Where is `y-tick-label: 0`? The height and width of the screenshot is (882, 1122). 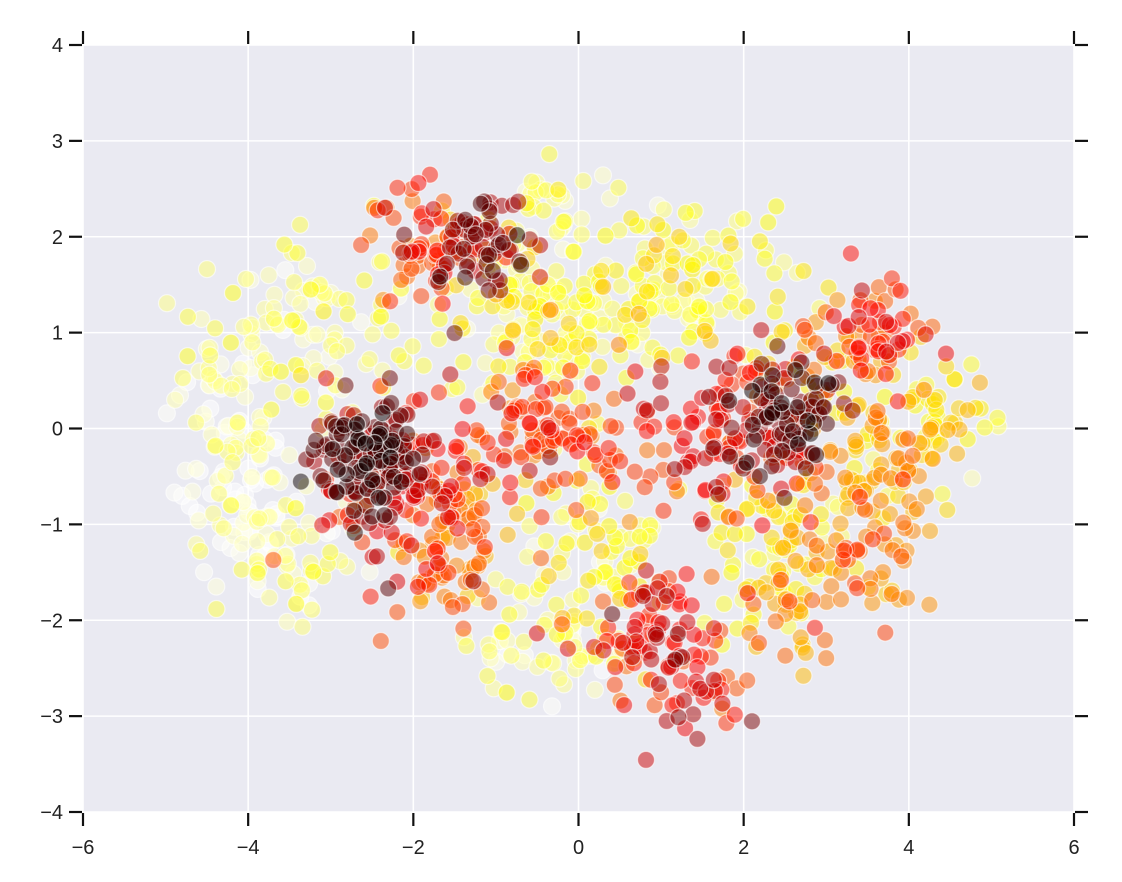 y-tick-label: 0 is located at coordinates (57, 430).